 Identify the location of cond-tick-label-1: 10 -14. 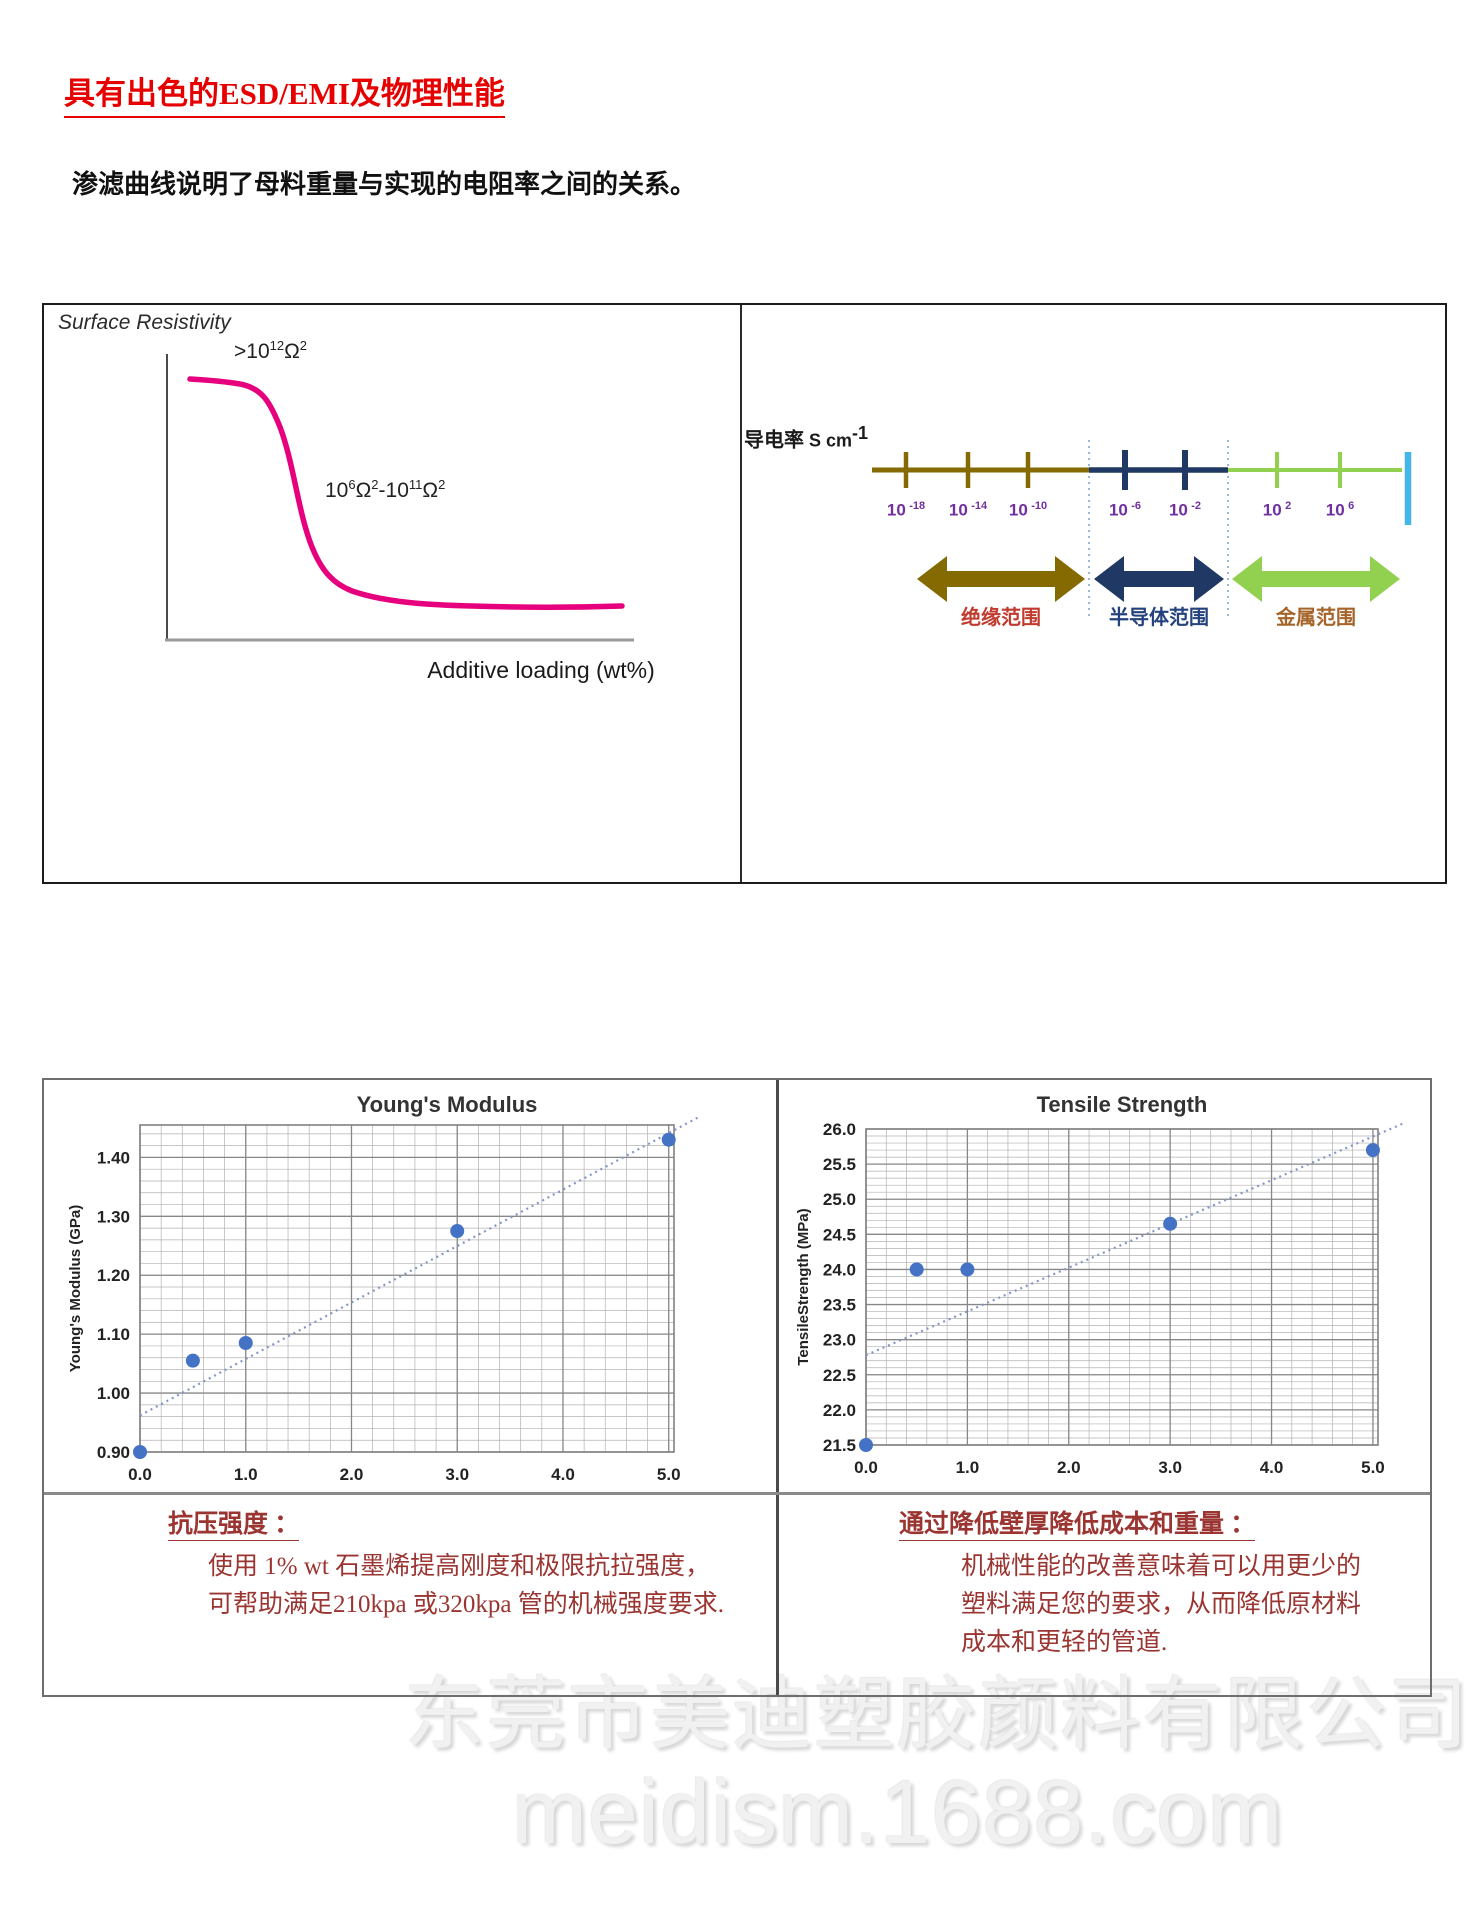
(968, 510).